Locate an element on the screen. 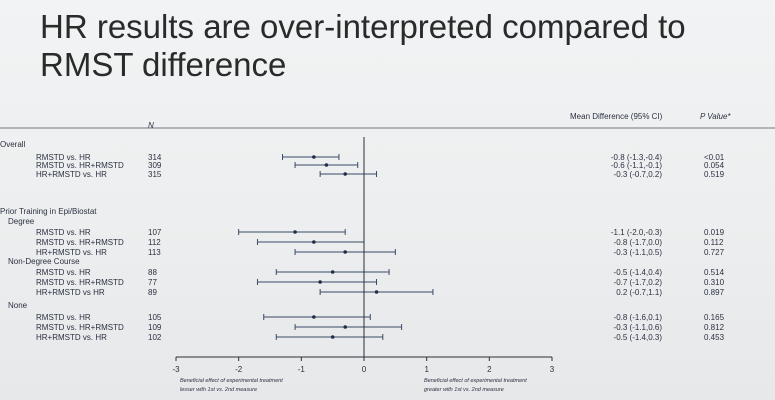 The image size is (775, 400). x-tick-label: 0 is located at coordinates (364, 369).